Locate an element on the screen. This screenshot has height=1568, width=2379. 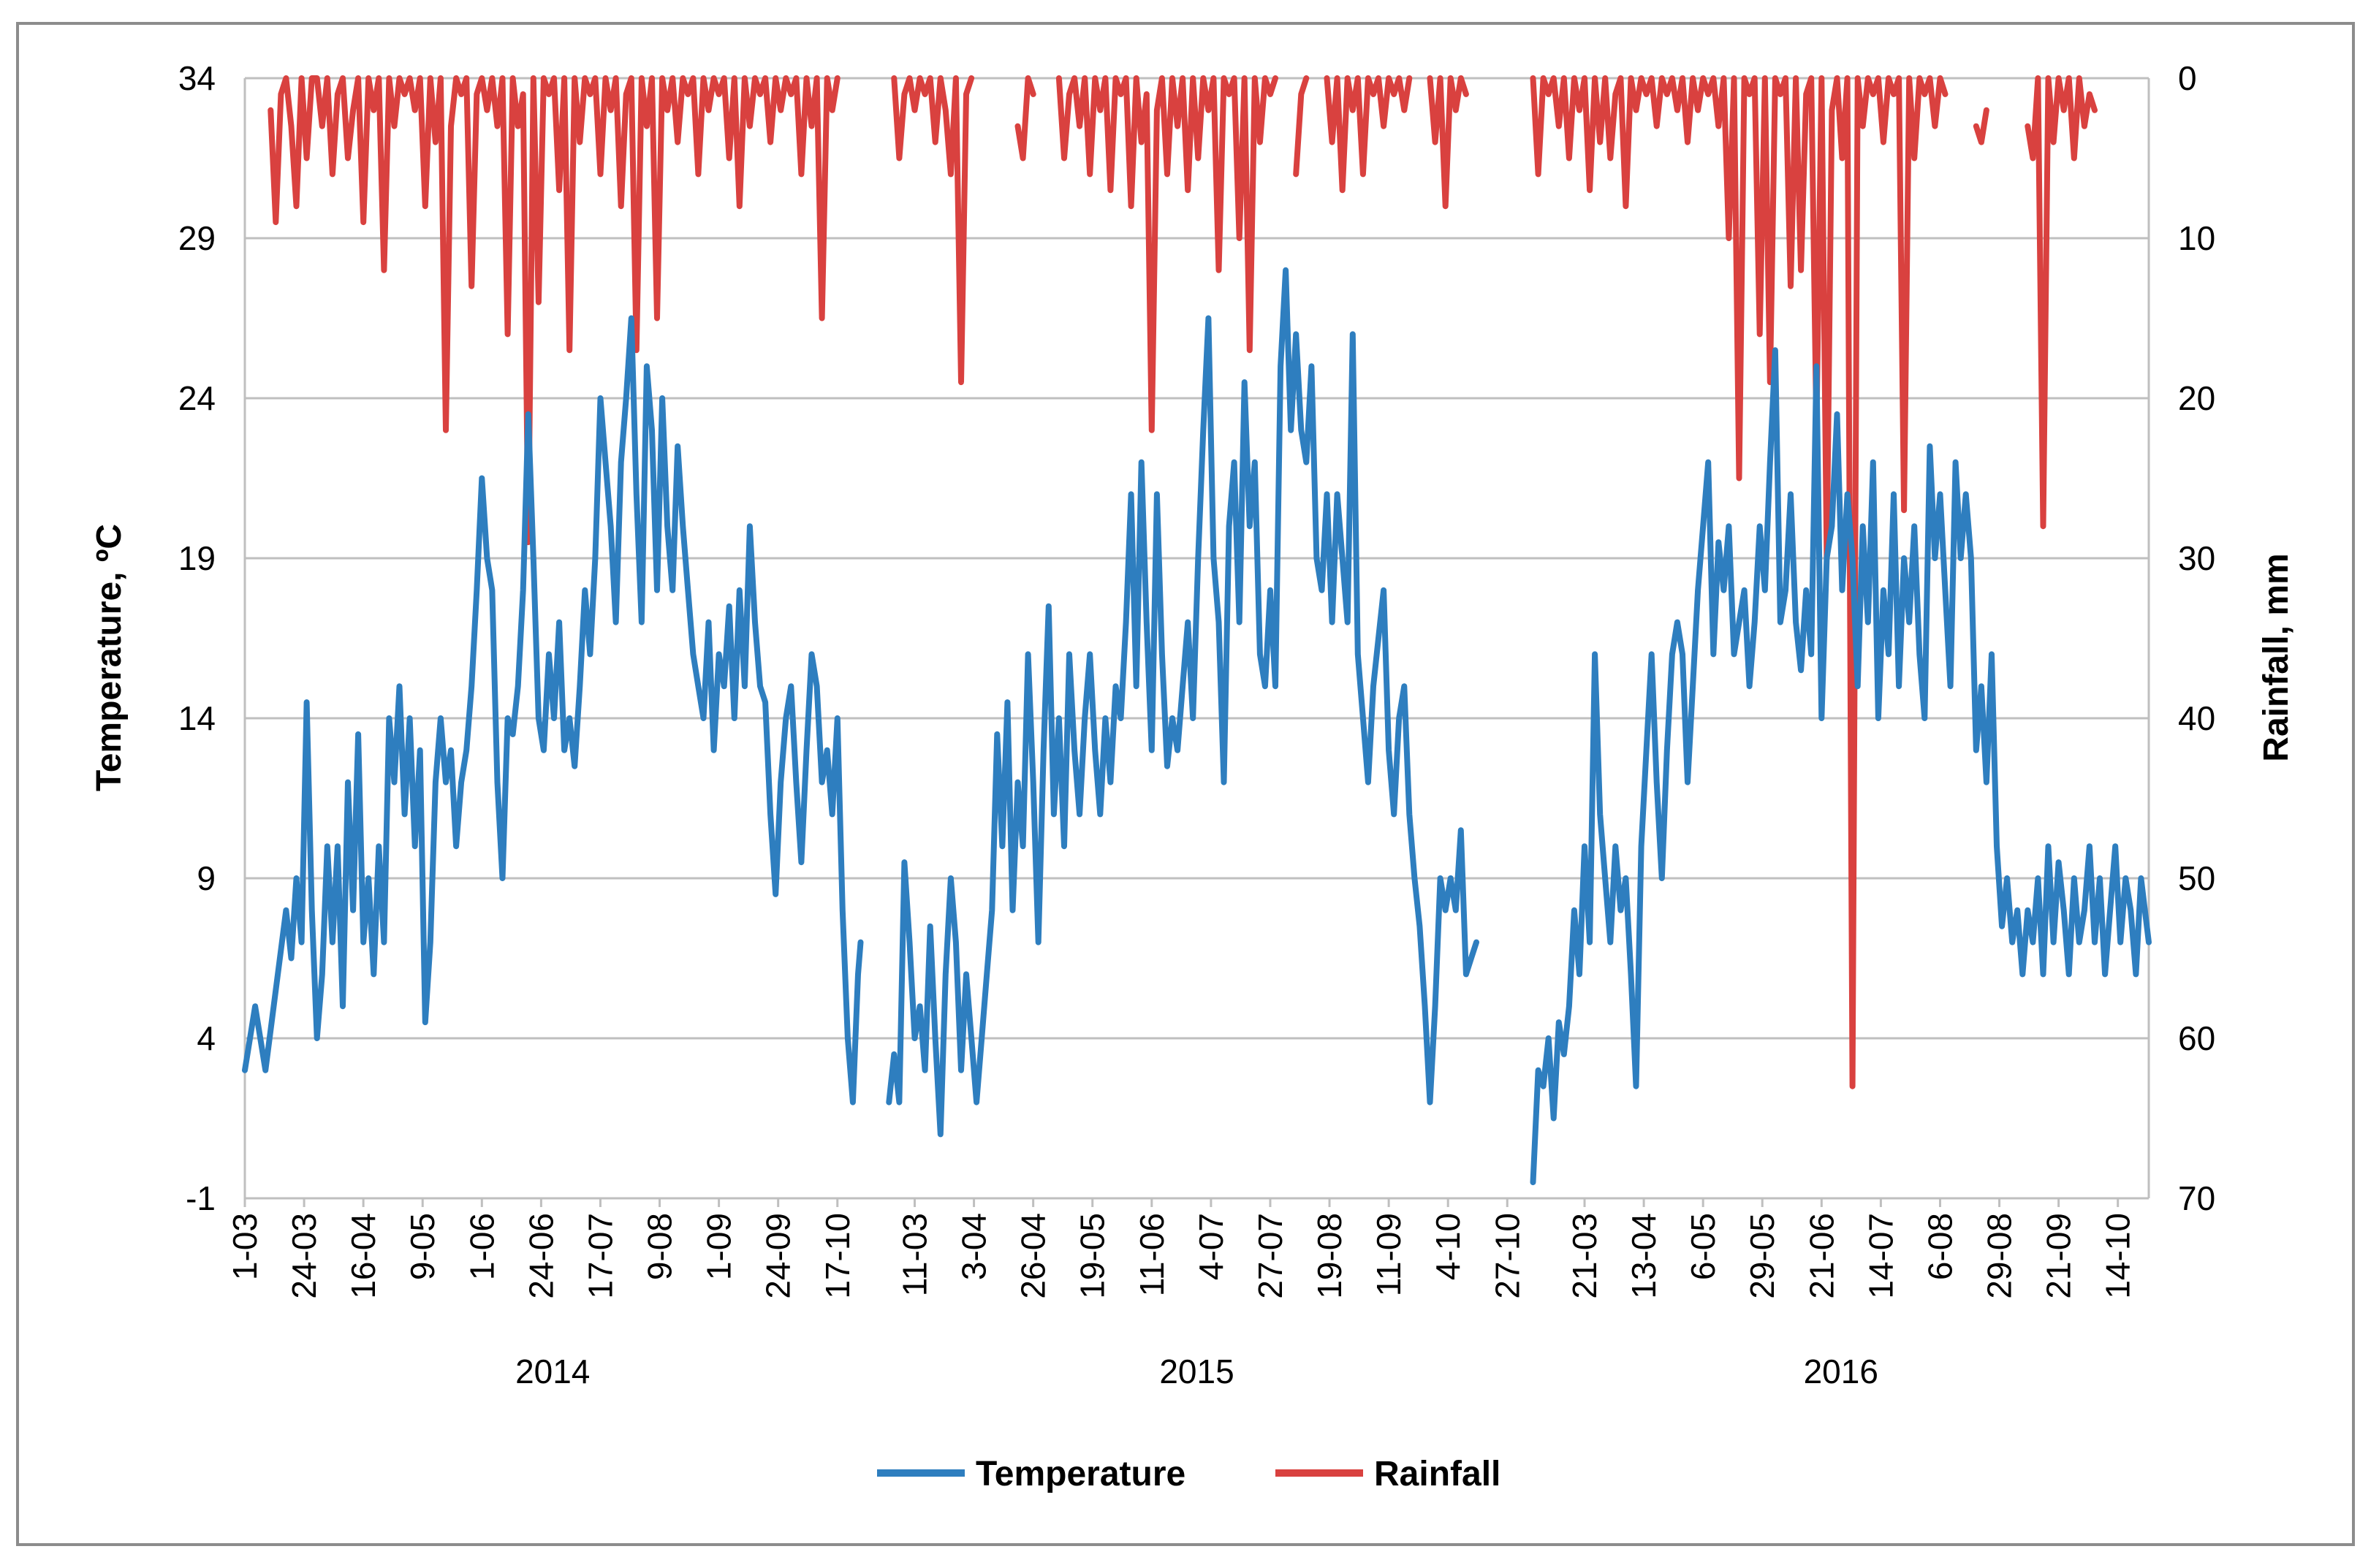
y-right-tick-label-4: 30 is located at coordinates (2196, 558).